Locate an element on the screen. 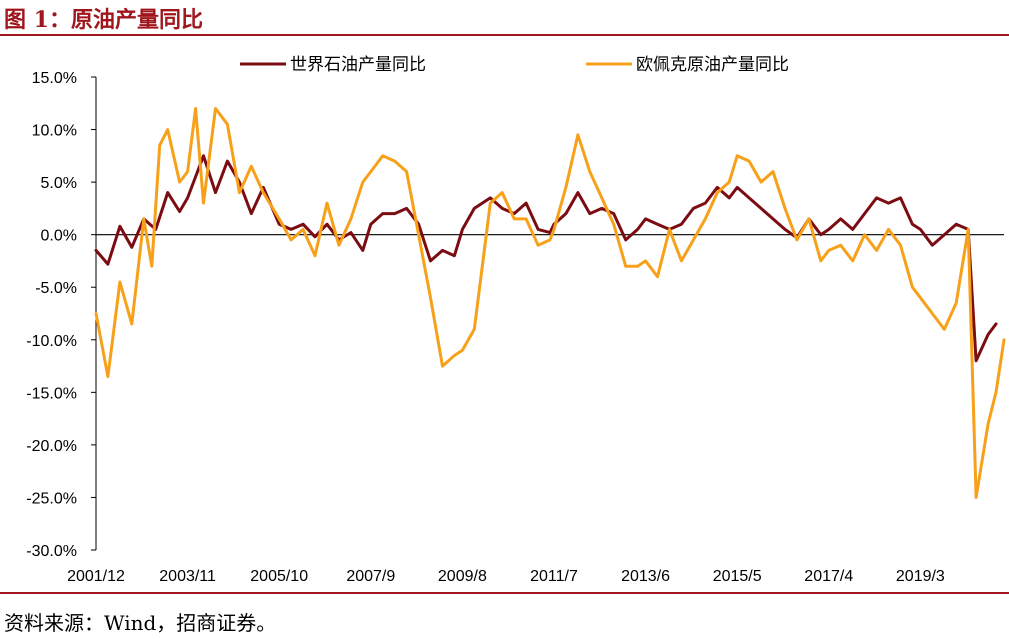 This screenshot has height=639, width=1009. y-tick-label: -30.0% is located at coordinates (51, 551).